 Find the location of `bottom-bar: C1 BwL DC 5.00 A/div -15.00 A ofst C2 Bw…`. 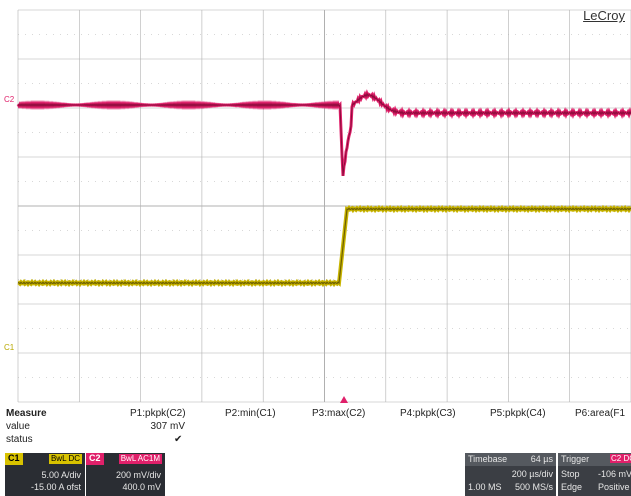

bottom-bar: C1 BwL DC 5.00 A/div -15.00 A ofst C2 Bw… is located at coordinates (315, 474).